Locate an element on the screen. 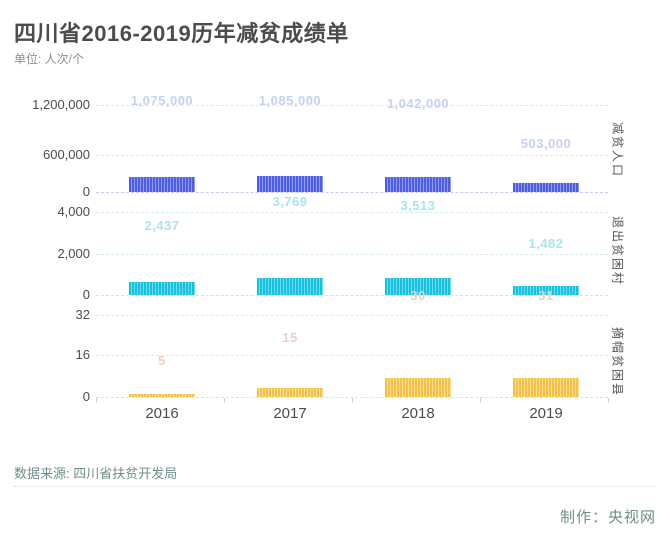  bar-value-label: 3,769 is located at coordinates (290, 201).